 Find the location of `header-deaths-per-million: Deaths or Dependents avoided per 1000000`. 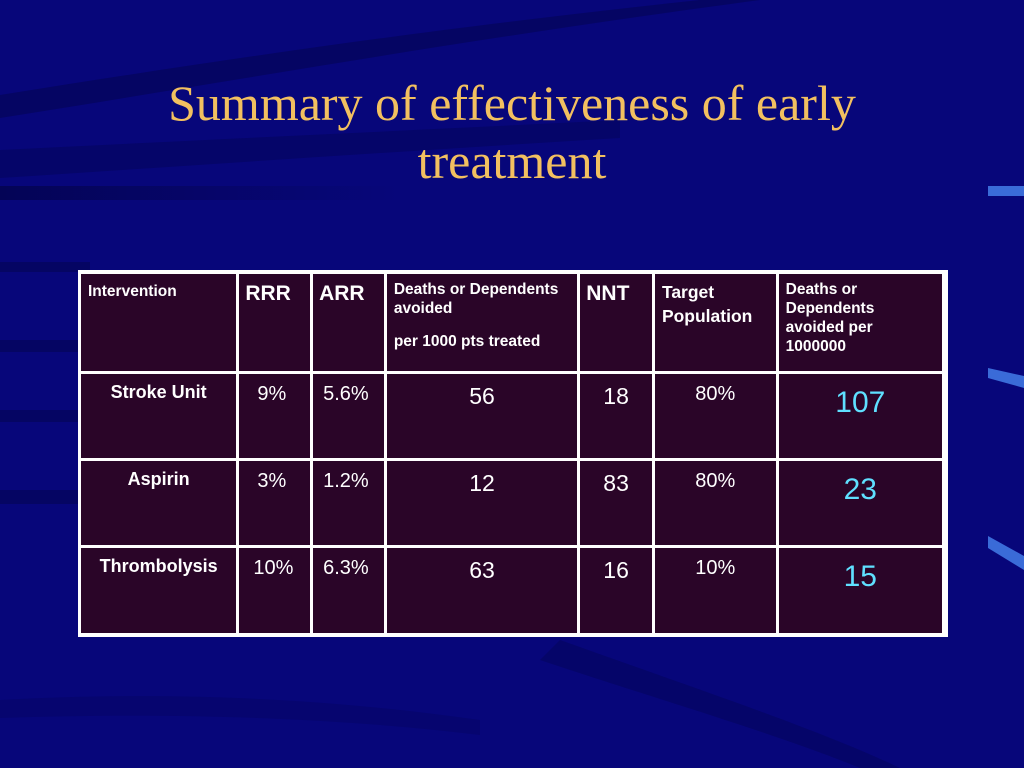

header-deaths-per-million: Deaths or Dependents avoided per 1000000 is located at coordinates (860, 322).